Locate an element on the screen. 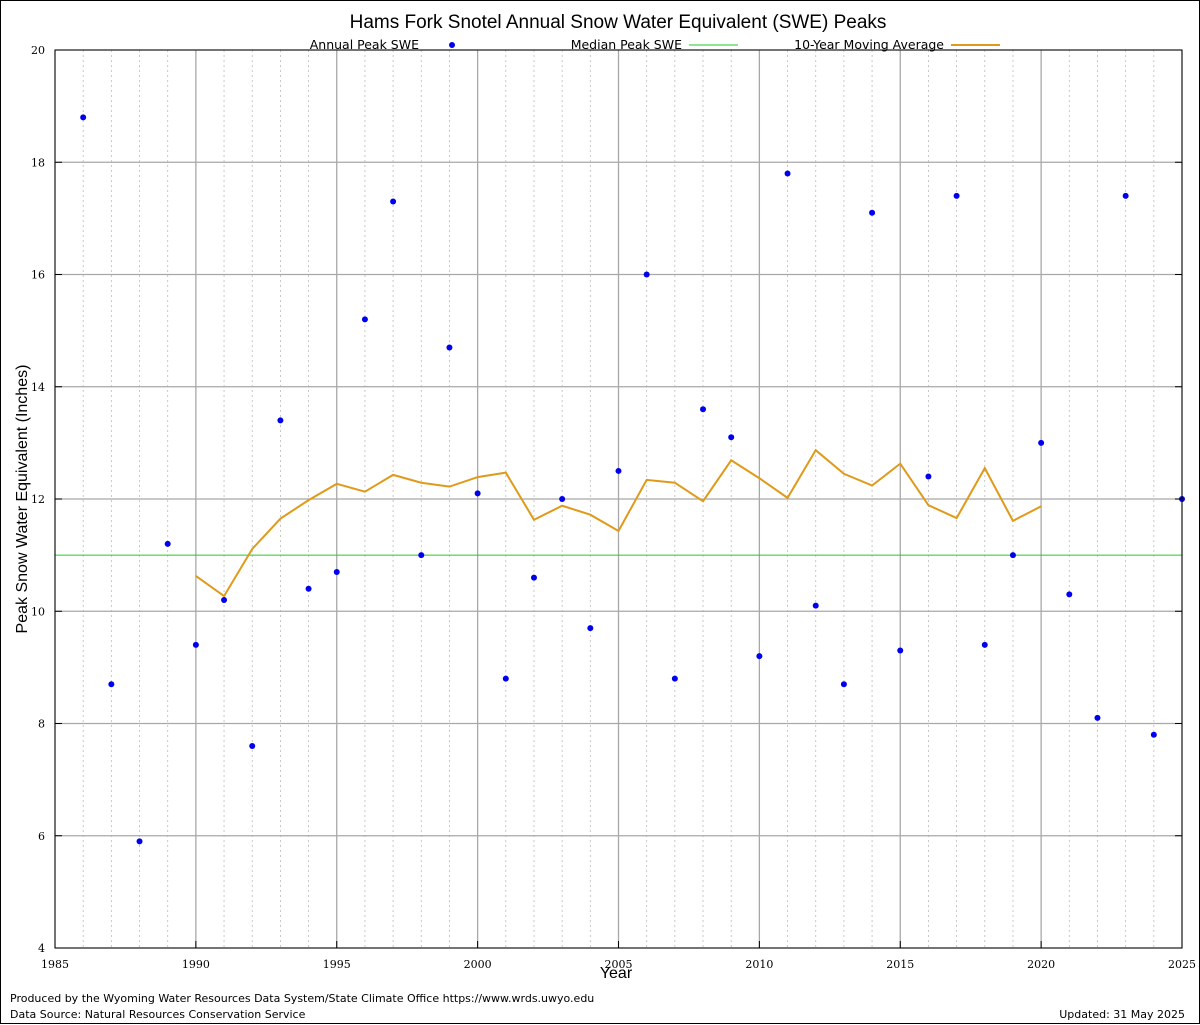 Image resolution: width=1200 pixels, height=1025 pixels. legend-label-moving-average: 10-Year Moving Average is located at coordinates (869, 44).